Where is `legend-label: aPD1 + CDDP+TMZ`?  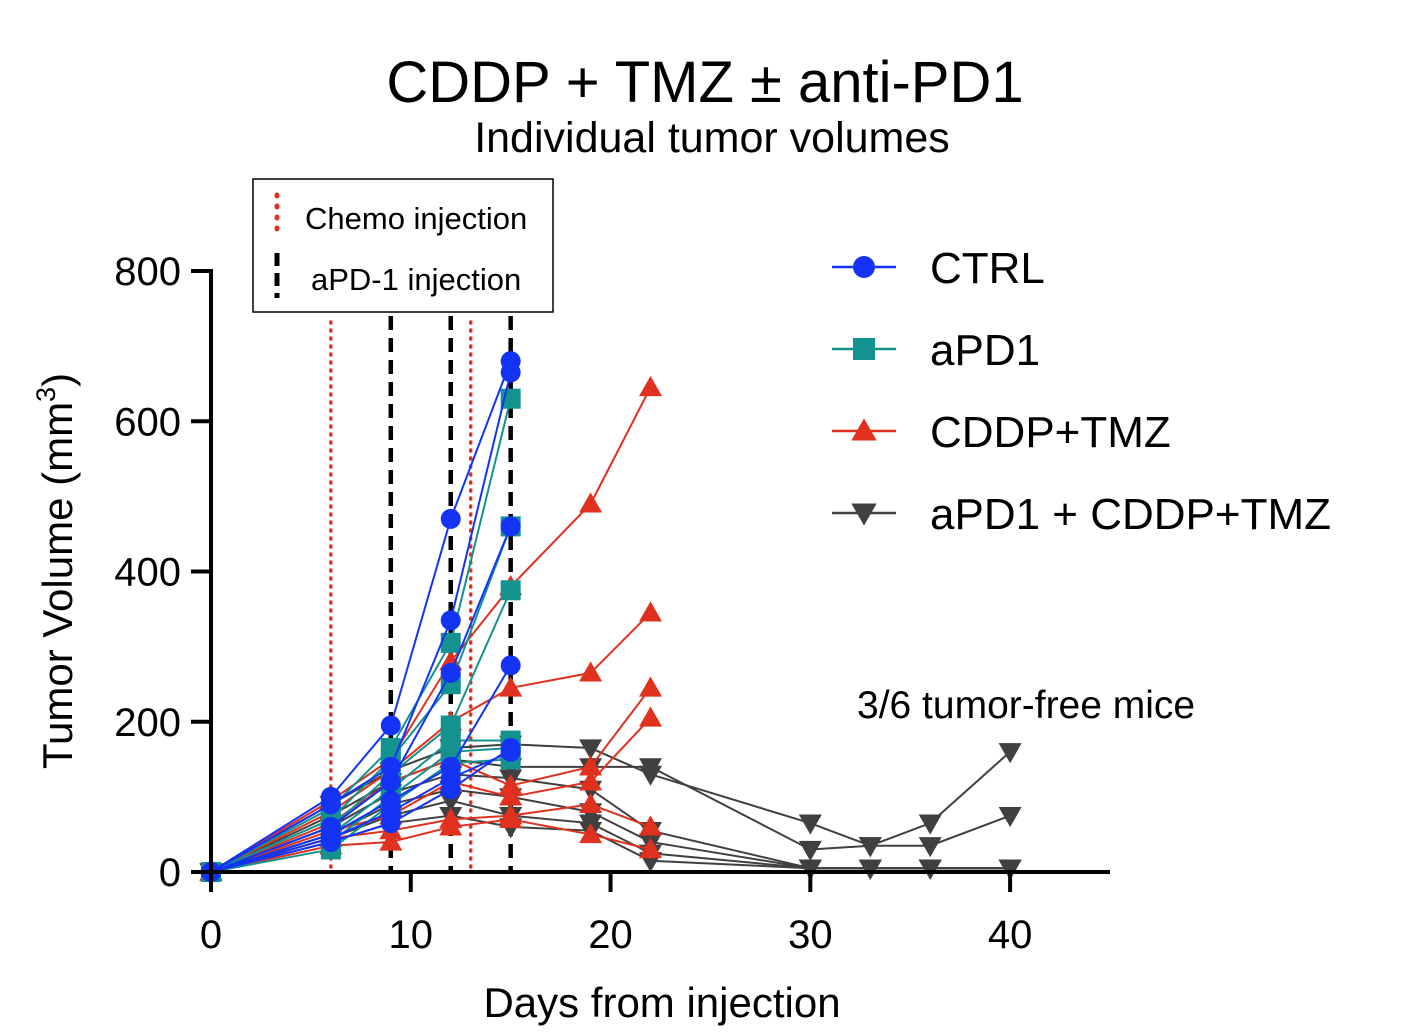
legend-label: aPD1 + CDDP+TMZ is located at coordinates (1130, 514).